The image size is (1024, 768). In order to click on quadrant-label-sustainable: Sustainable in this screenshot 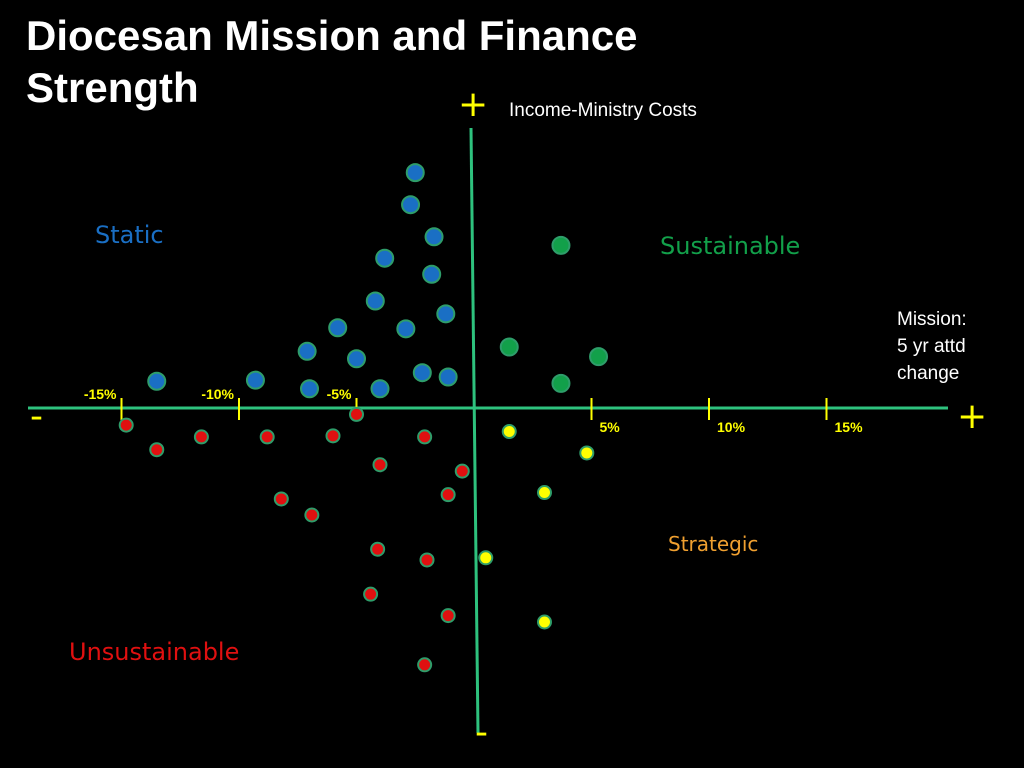, I will do `click(730, 246)`.